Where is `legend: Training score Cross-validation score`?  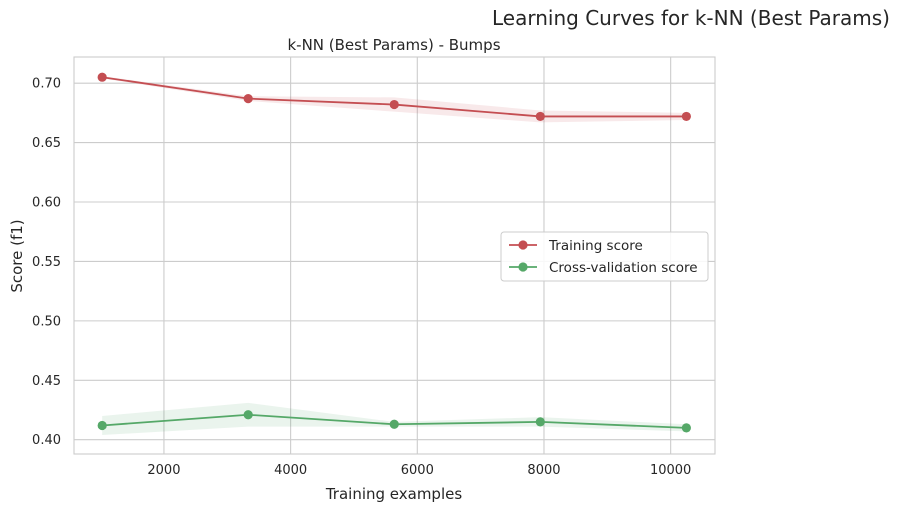
legend: Training score Cross-validation score is located at coordinates (604, 256).